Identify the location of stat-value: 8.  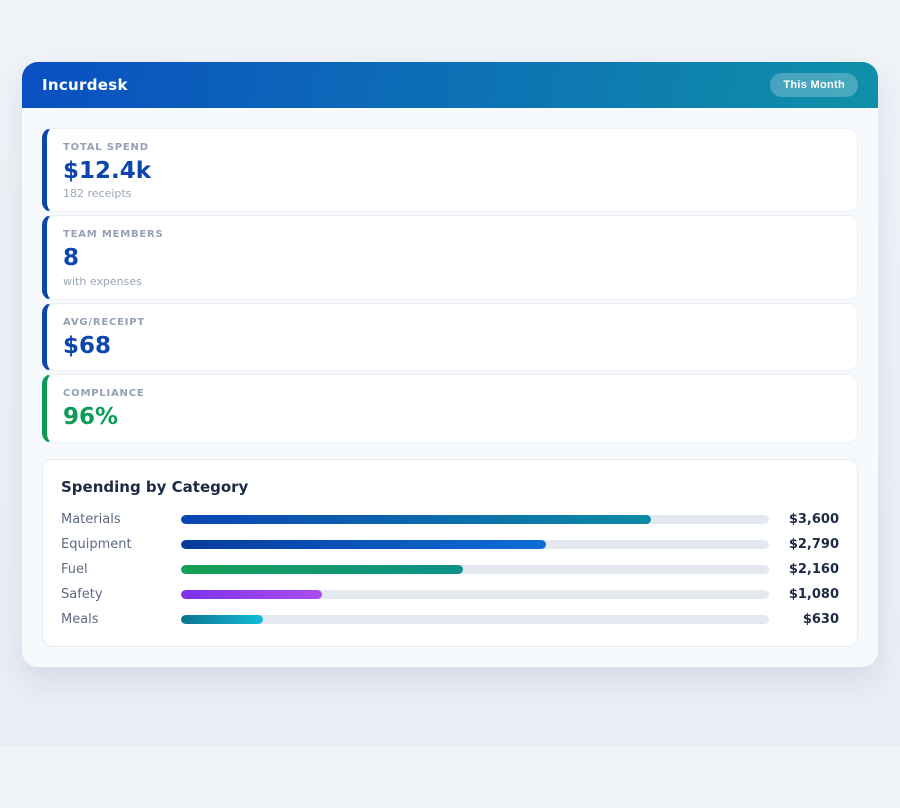
(71, 258).